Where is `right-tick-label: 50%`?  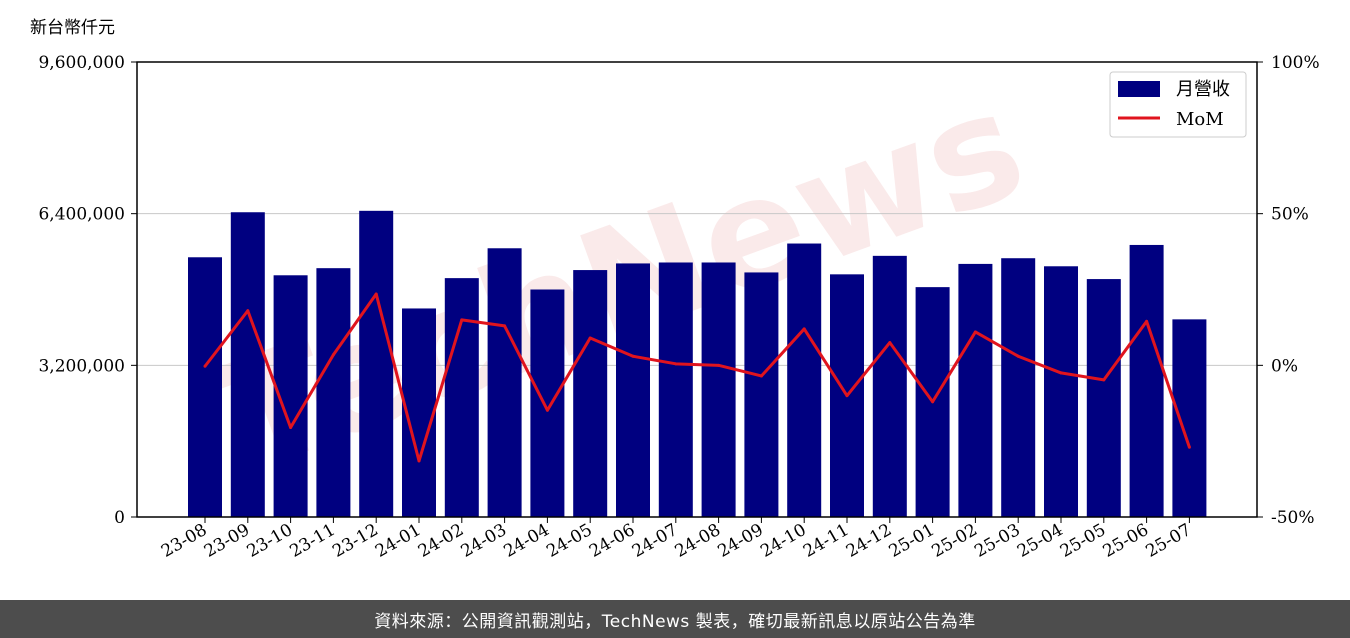 right-tick-label: 50% is located at coordinates (1290, 215).